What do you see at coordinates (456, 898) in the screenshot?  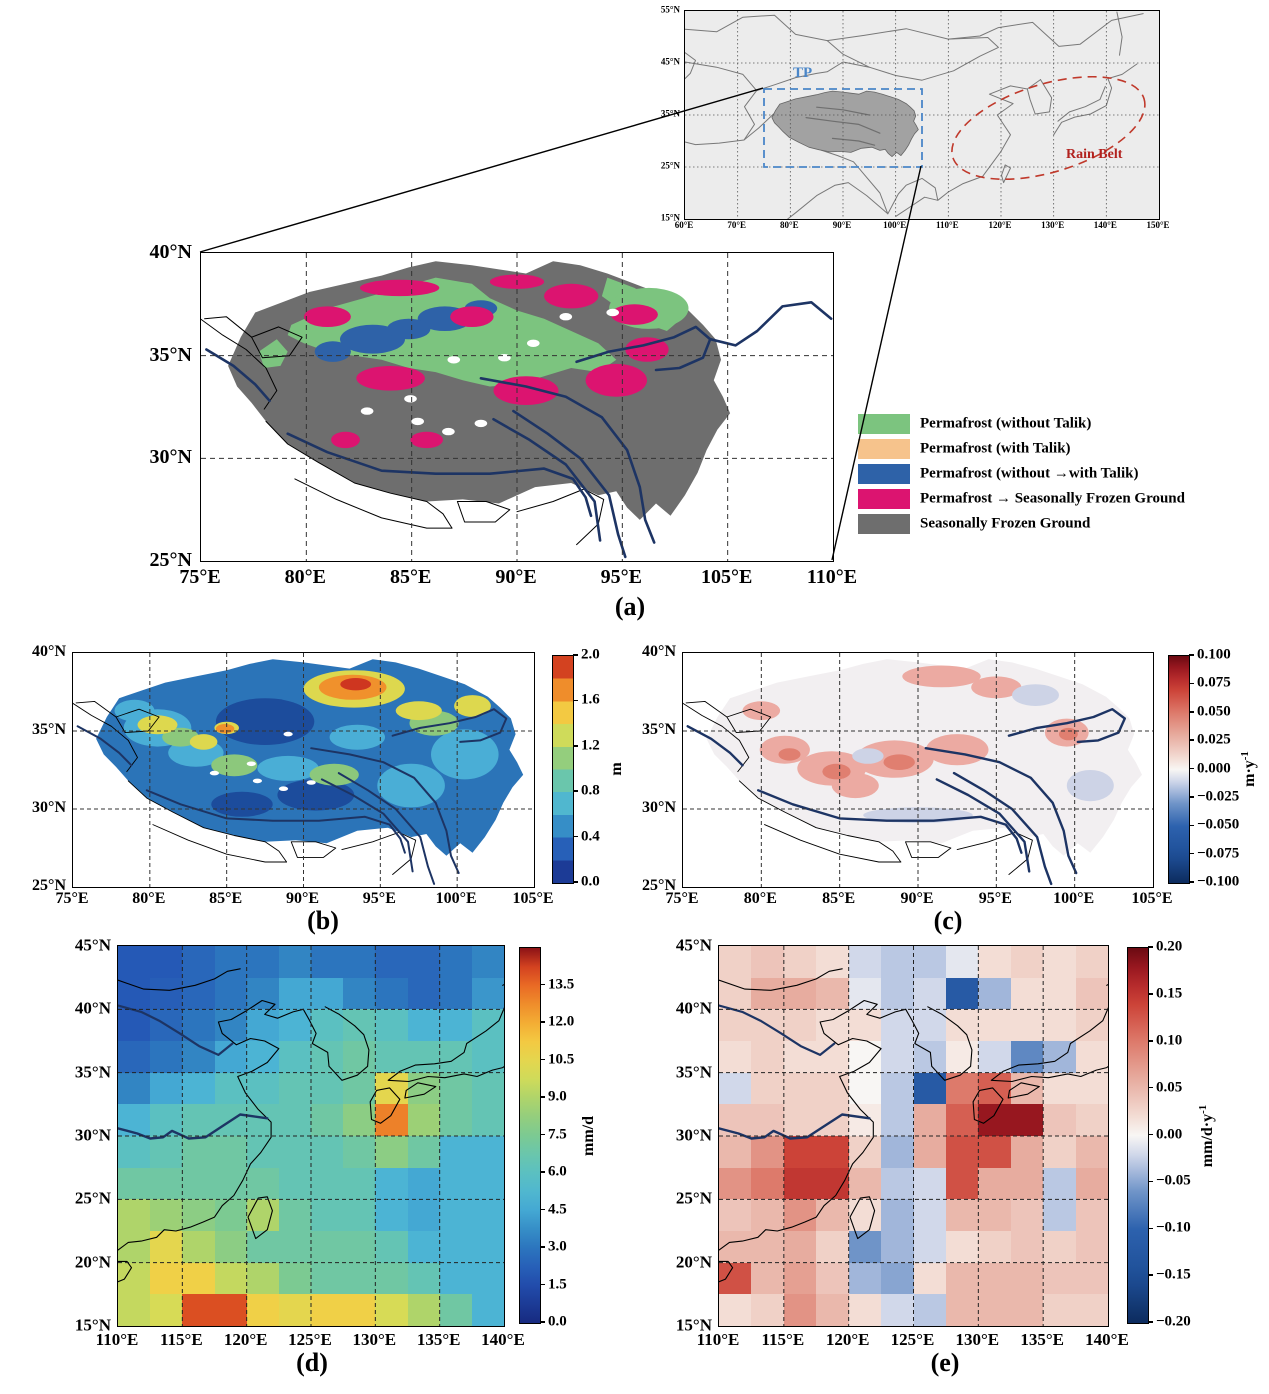 I see `panel-b-x-tick-label: 100°E` at bounding box center [456, 898].